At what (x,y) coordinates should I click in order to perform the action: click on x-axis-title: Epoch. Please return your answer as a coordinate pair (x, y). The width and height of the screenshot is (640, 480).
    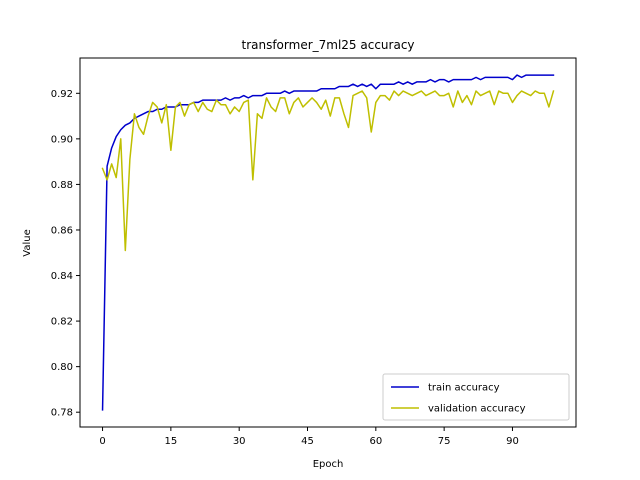
    Looking at the image, I should click on (328, 464).